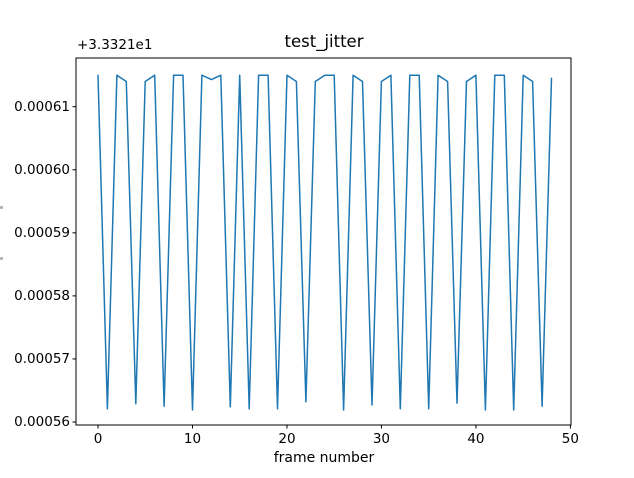 The image size is (634, 478). Describe the element at coordinates (42, 422) in the screenshot. I see `y-tick-label: 0.00056` at that location.